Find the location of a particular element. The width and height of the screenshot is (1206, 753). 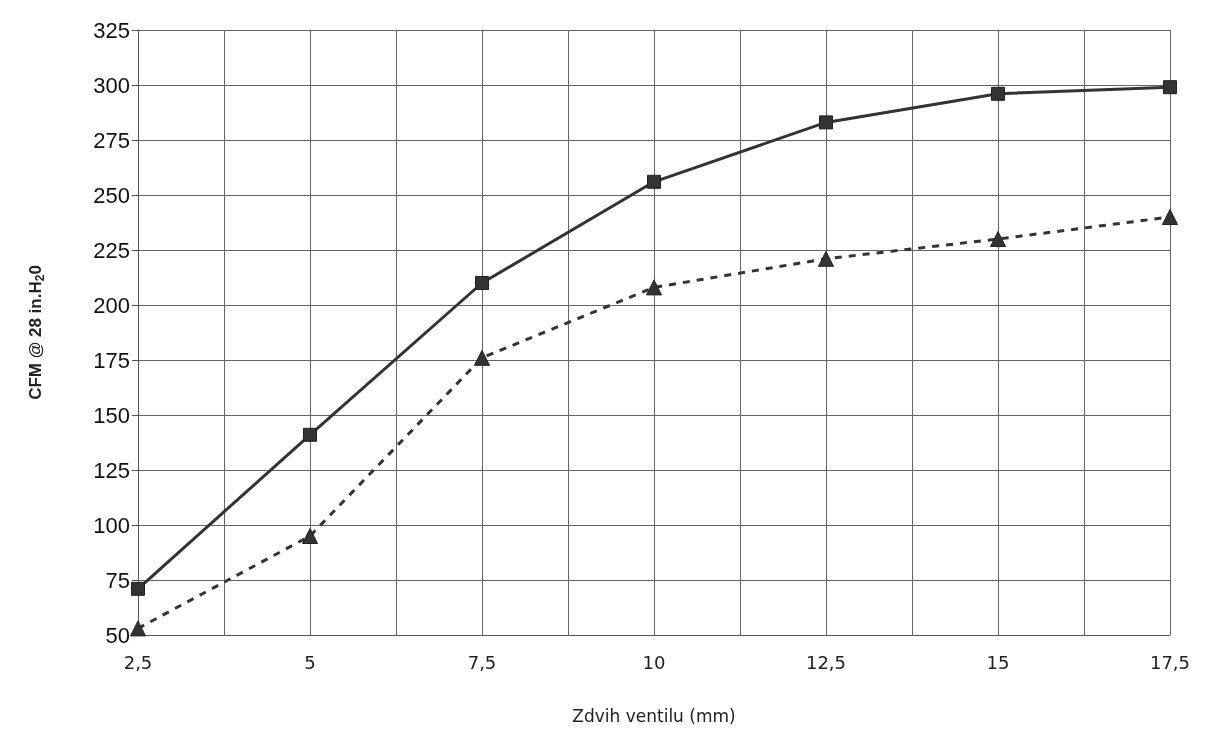

x-axis-title: Zdvih ventilu (mm) is located at coordinates (654, 715).